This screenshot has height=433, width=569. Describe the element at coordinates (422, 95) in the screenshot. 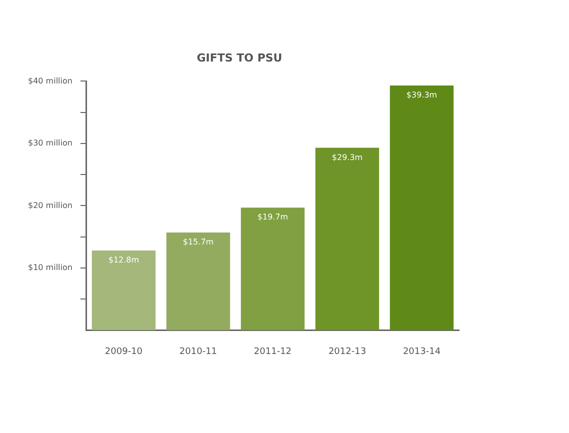

I see `data-label: $39.3m` at that location.